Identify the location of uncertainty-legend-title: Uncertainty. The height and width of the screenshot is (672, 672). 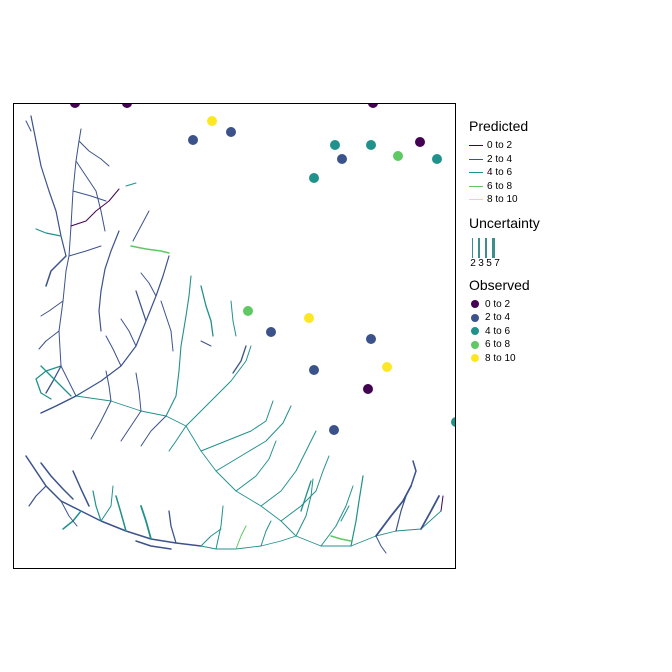
(504, 222).